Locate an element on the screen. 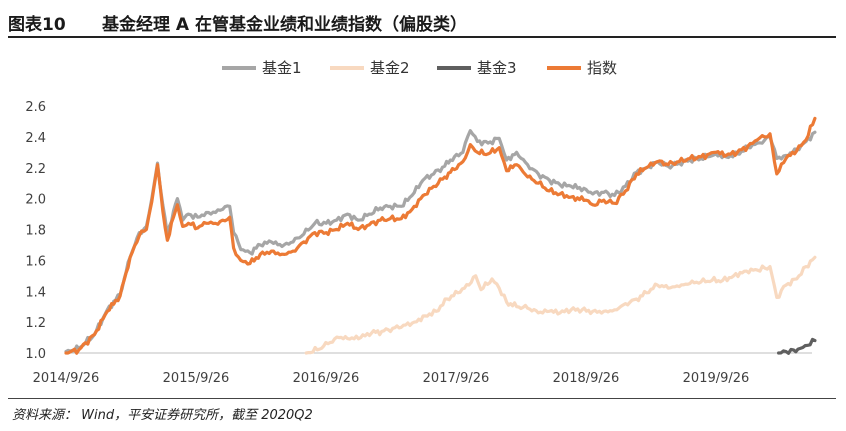 The image size is (846, 431). x-tick-label: 2018/9/26 is located at coordinates (586, 378).